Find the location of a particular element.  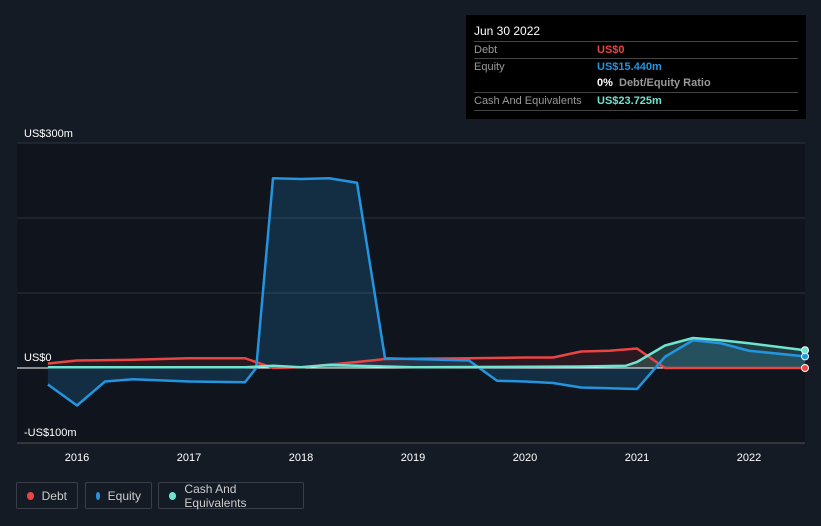

y-tick-label: -US$100m is located at coordinates (50, 433).